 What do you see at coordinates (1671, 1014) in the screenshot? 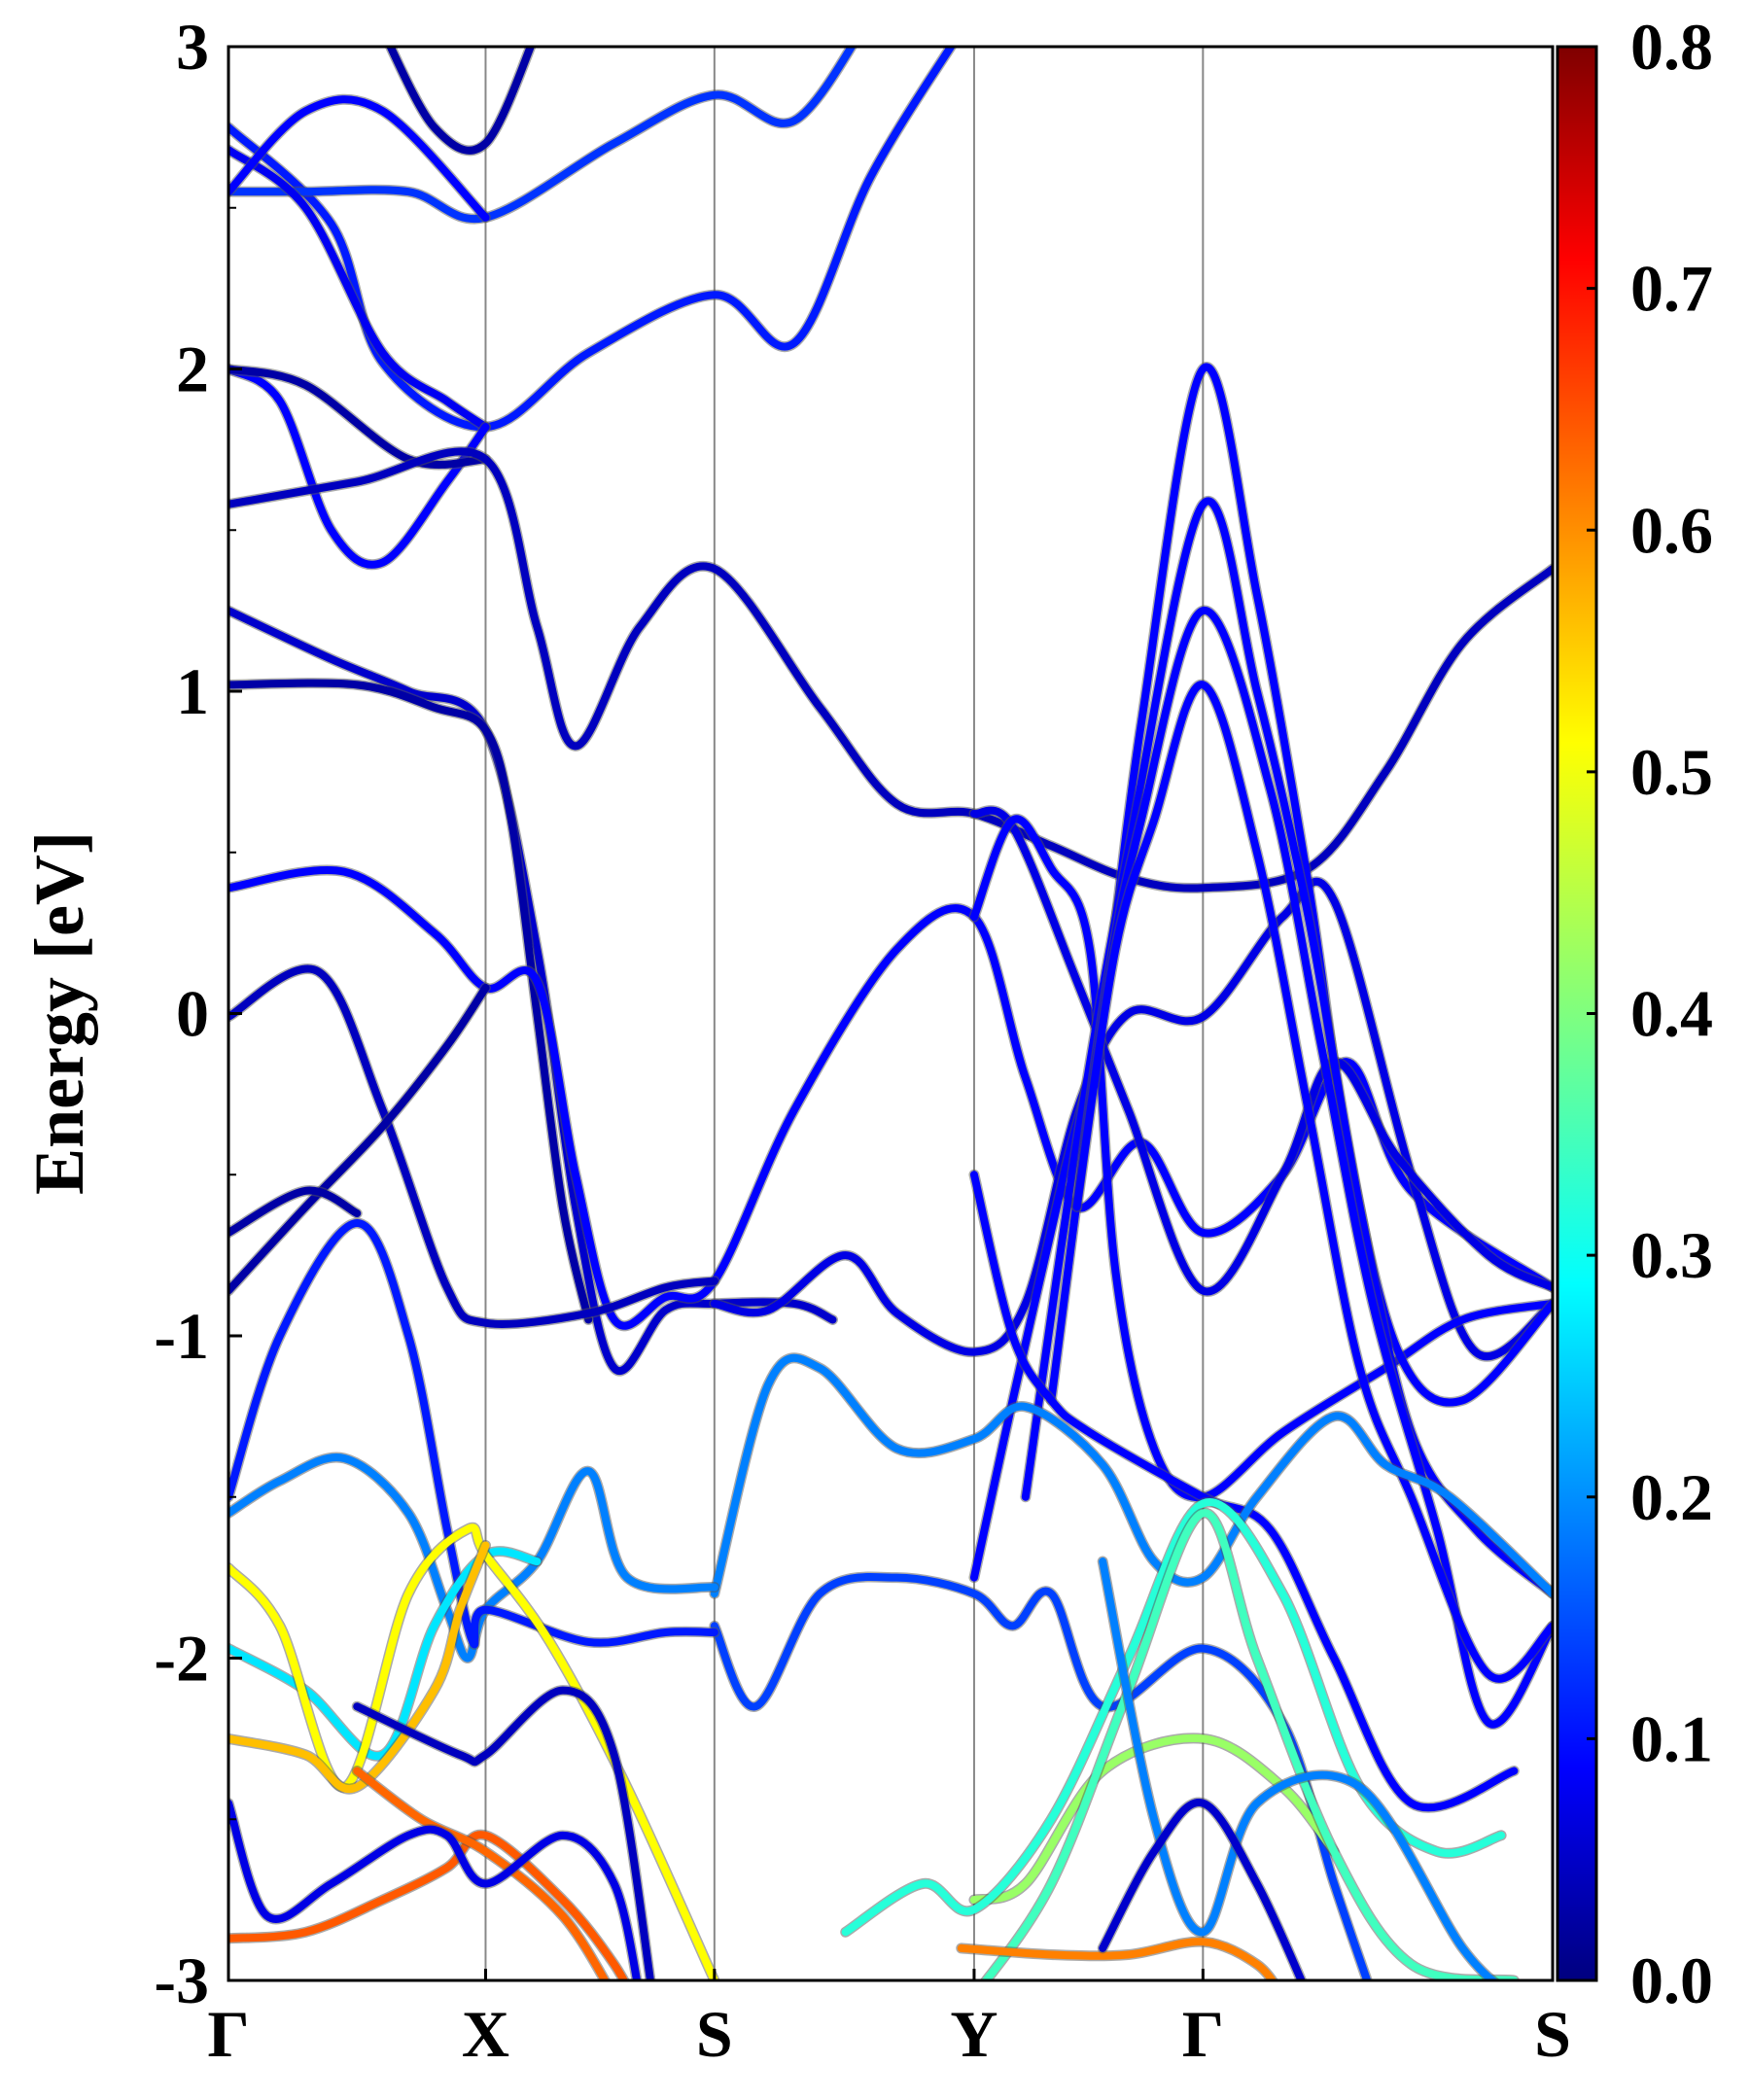
I see `colorbar-tick-label: 0.4` at bounding box center [1671, 1014].